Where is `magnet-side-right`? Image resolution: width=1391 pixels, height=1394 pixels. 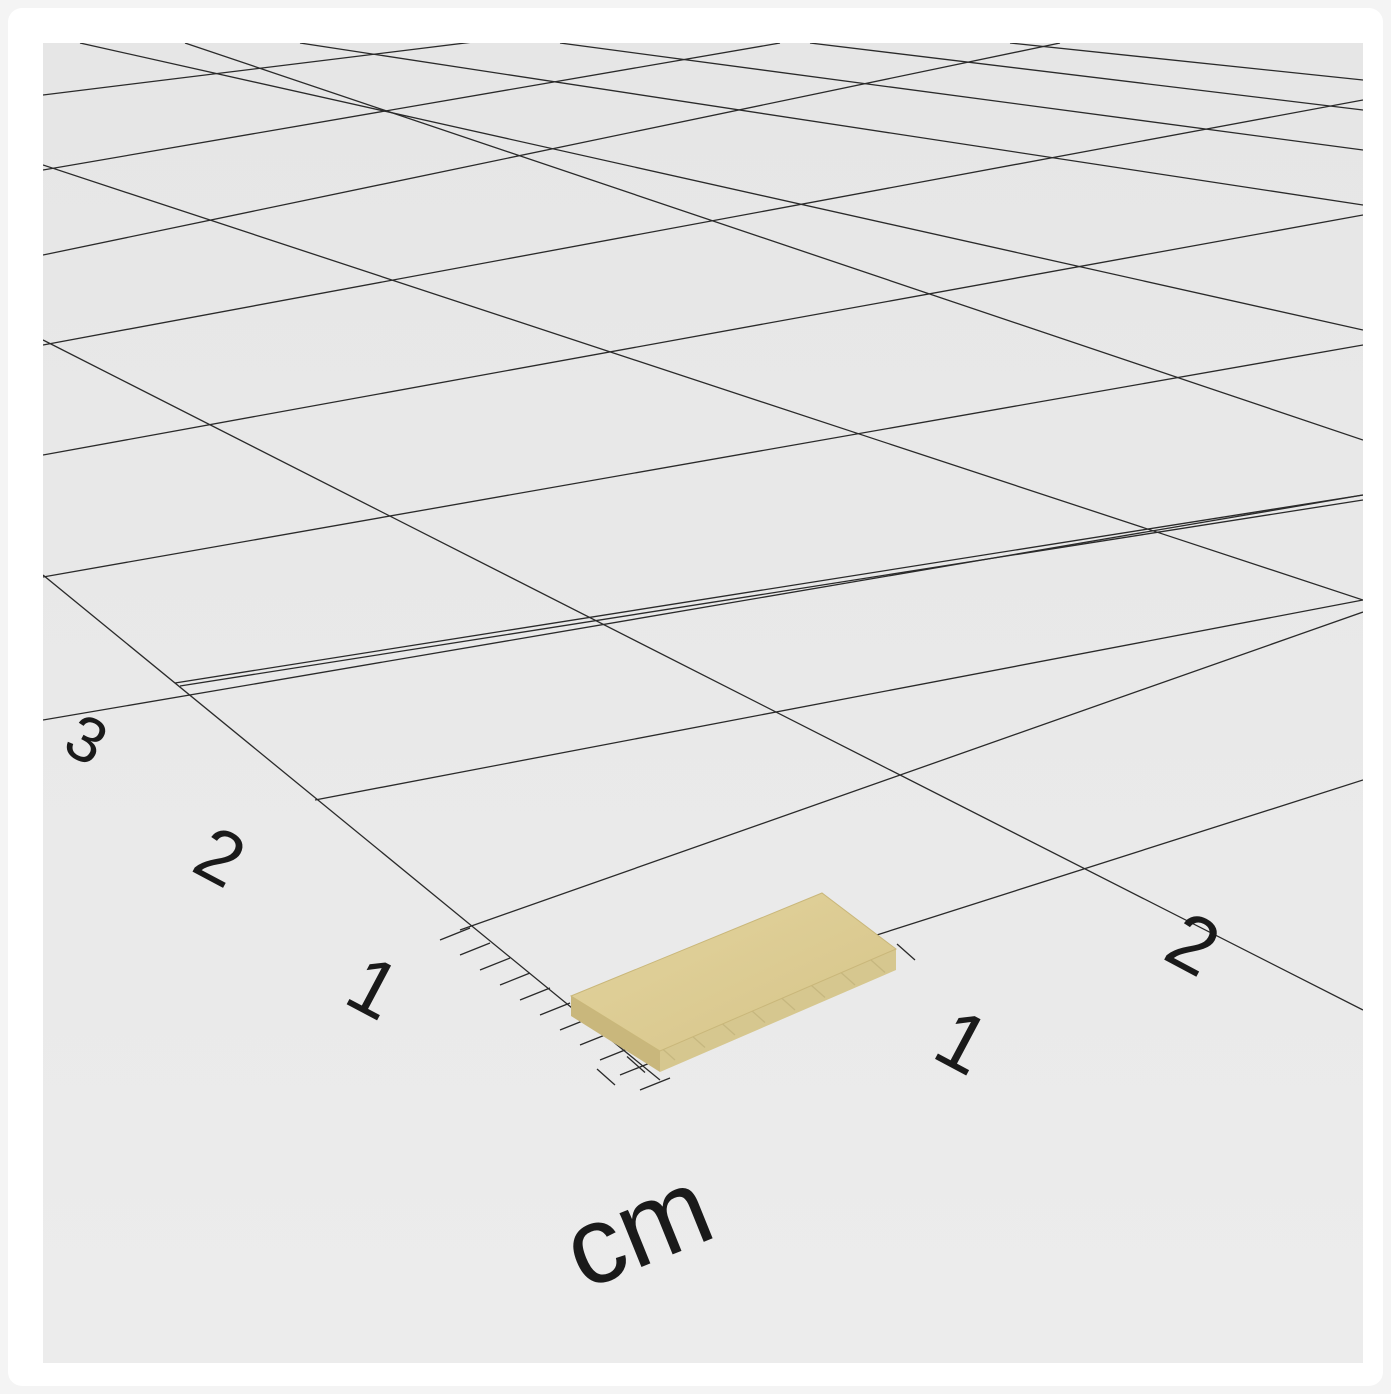 magnet-side-right is located at coordinates (778, 1010).